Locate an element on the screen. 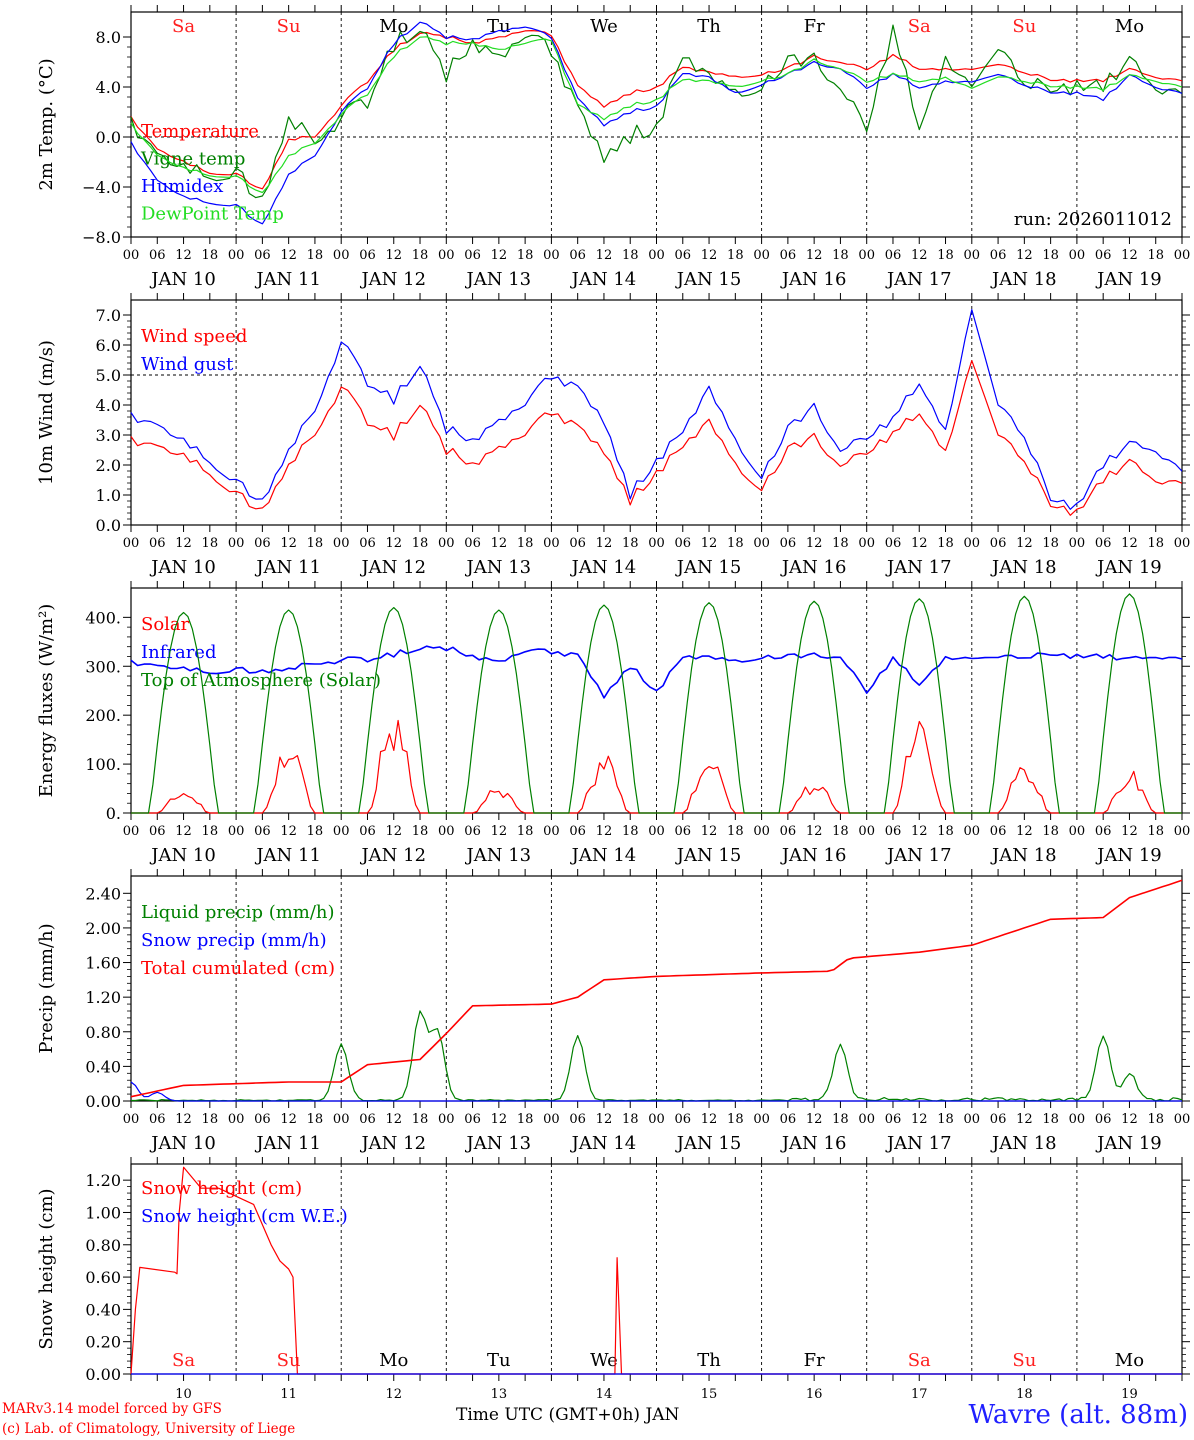  day-number-label: 12 is located at coordinates (393, 1394).